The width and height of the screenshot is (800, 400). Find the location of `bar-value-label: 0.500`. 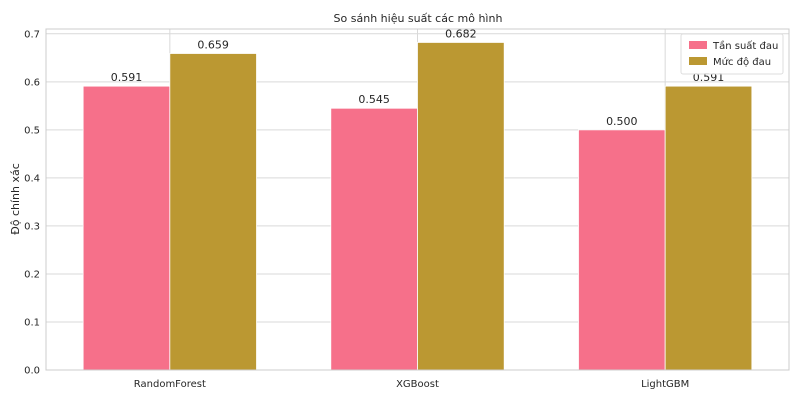

bar-value-label: 0.500 is located at coordinates (622, 121).